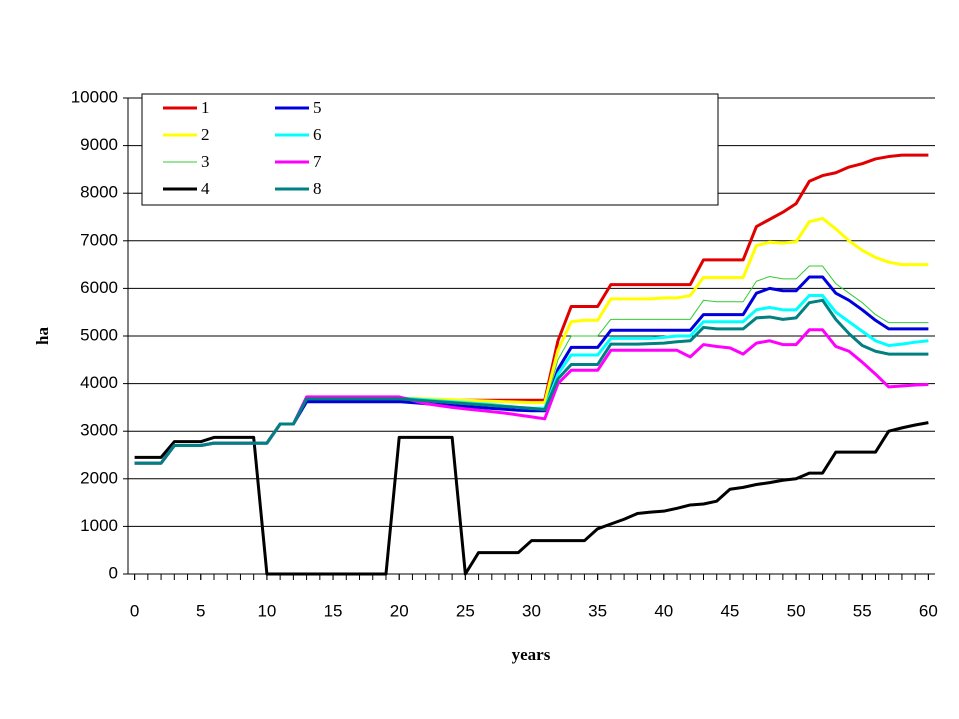 This screenshot has width=959, height=719. What do you see at coordinates (99, 430) in the screenshot?
I see `y-tick-label: 3000` at bounding box center [99, 430].